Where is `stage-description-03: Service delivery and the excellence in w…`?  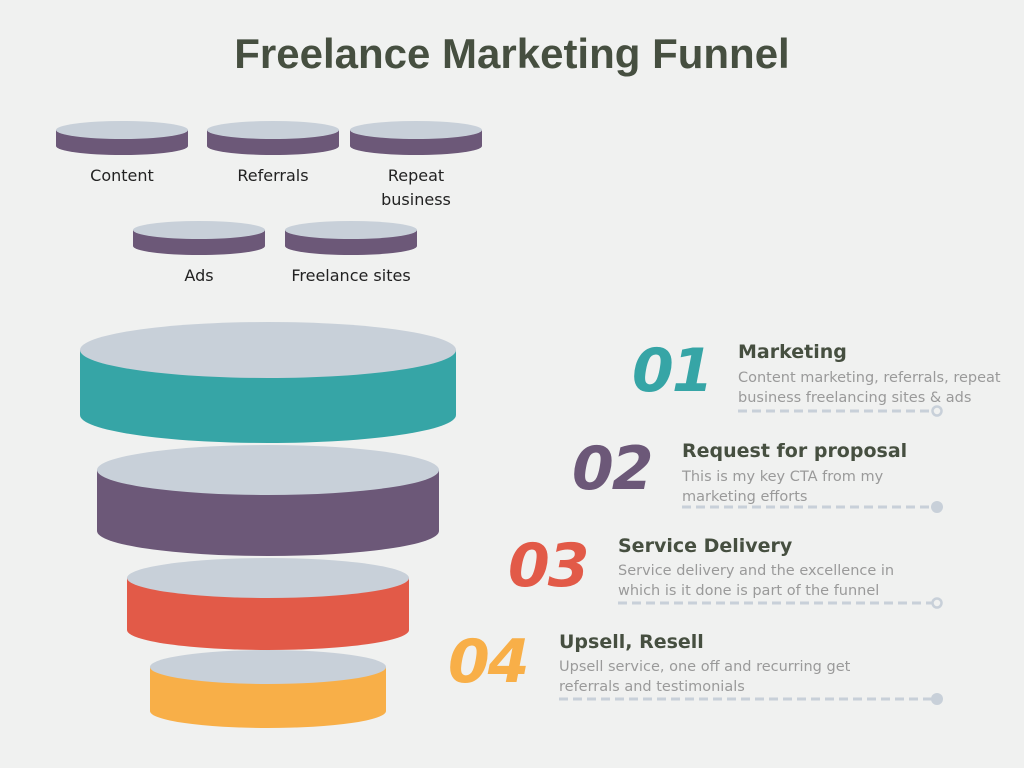
stage-description-03: Service delivery and the excellence in w… is located at coordinates (756, 581).